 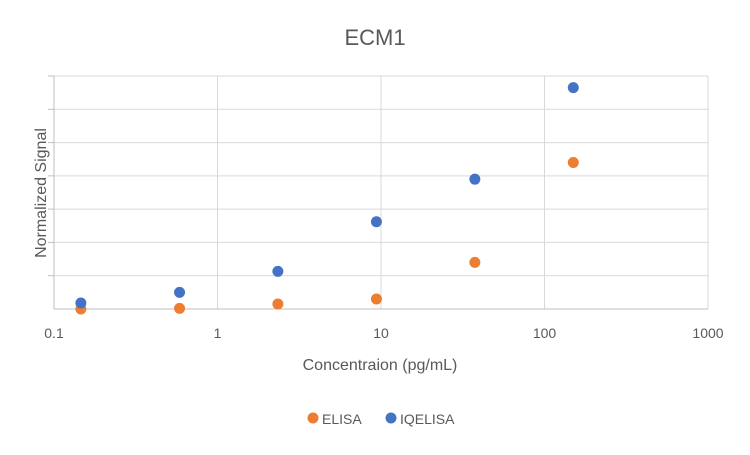 I want to click on y-axis-label: Normalized Signal, so click(x=41, y=193).